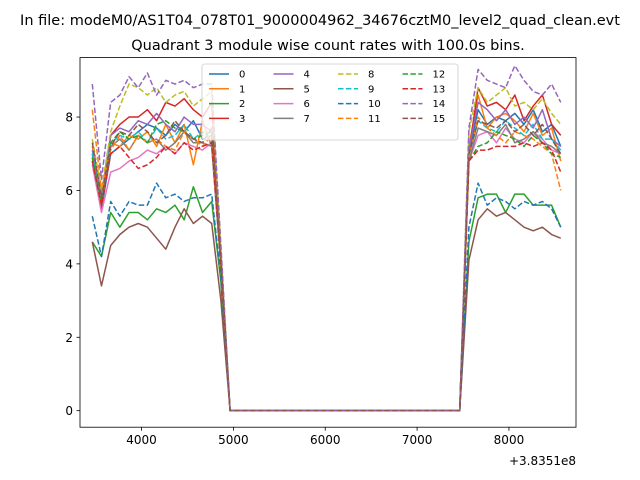  I want to click on x-offset-label: +3.8351e8, so click(542, 461).